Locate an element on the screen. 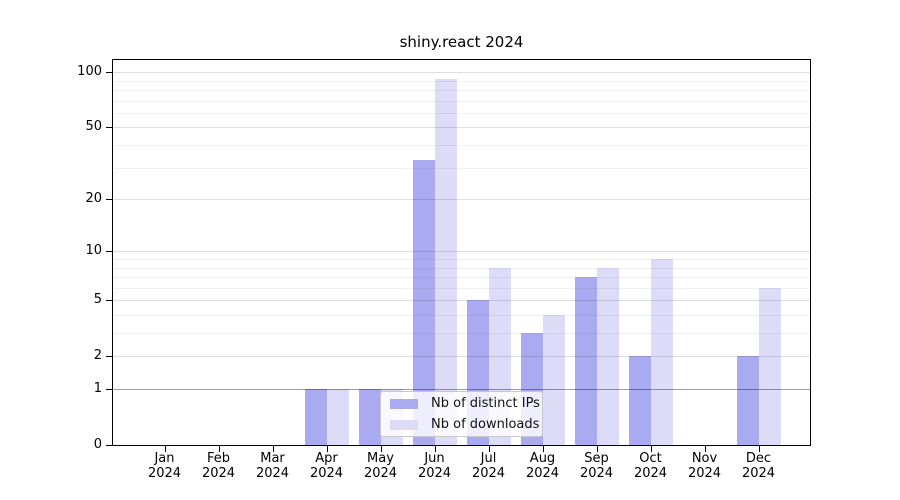  y-tick-label: 2 is located at coordinates (97, 355).